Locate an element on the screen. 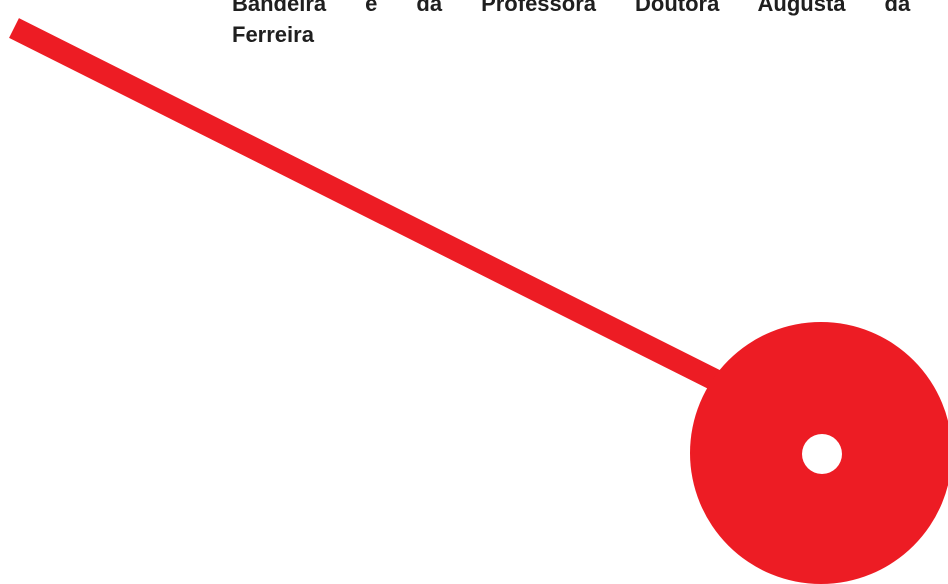 This screenshot has width=948, height=584. pin-hole is located at coordinates (822, 454).